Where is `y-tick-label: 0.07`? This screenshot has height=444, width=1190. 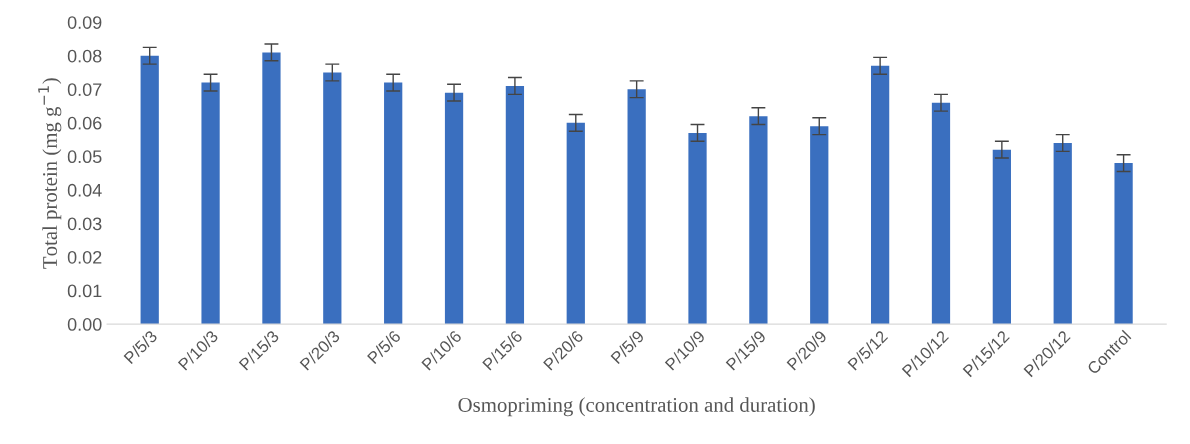
y-tick-label: 0.07 is located at coordinates (84, 90).